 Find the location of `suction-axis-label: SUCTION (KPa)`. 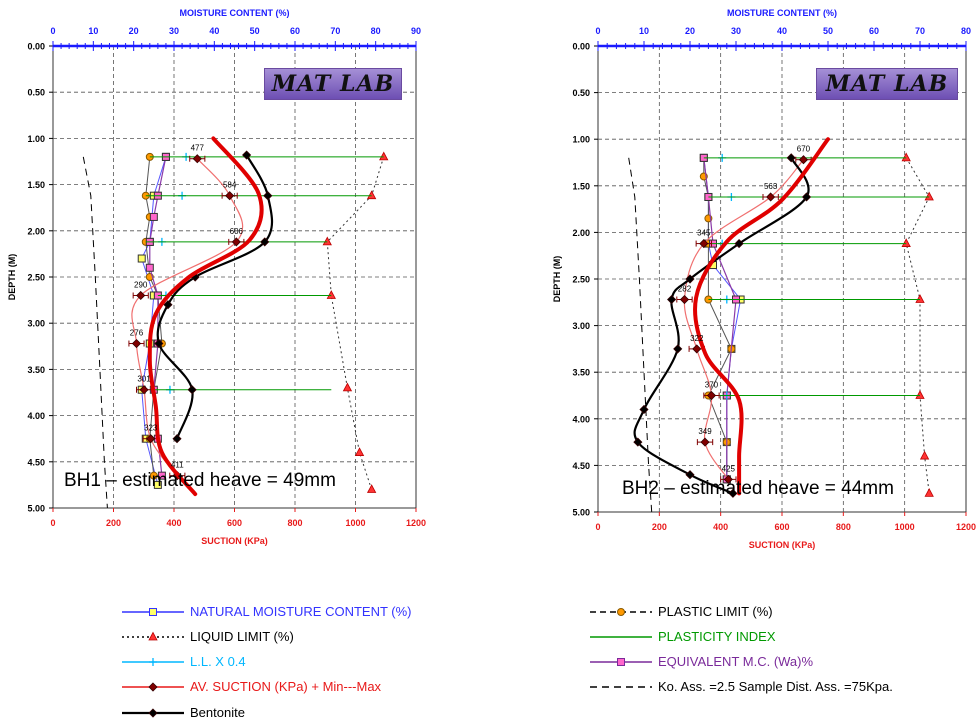

suction-axis-label: SUCTION (KPa) is located at coordinates (782, 545).